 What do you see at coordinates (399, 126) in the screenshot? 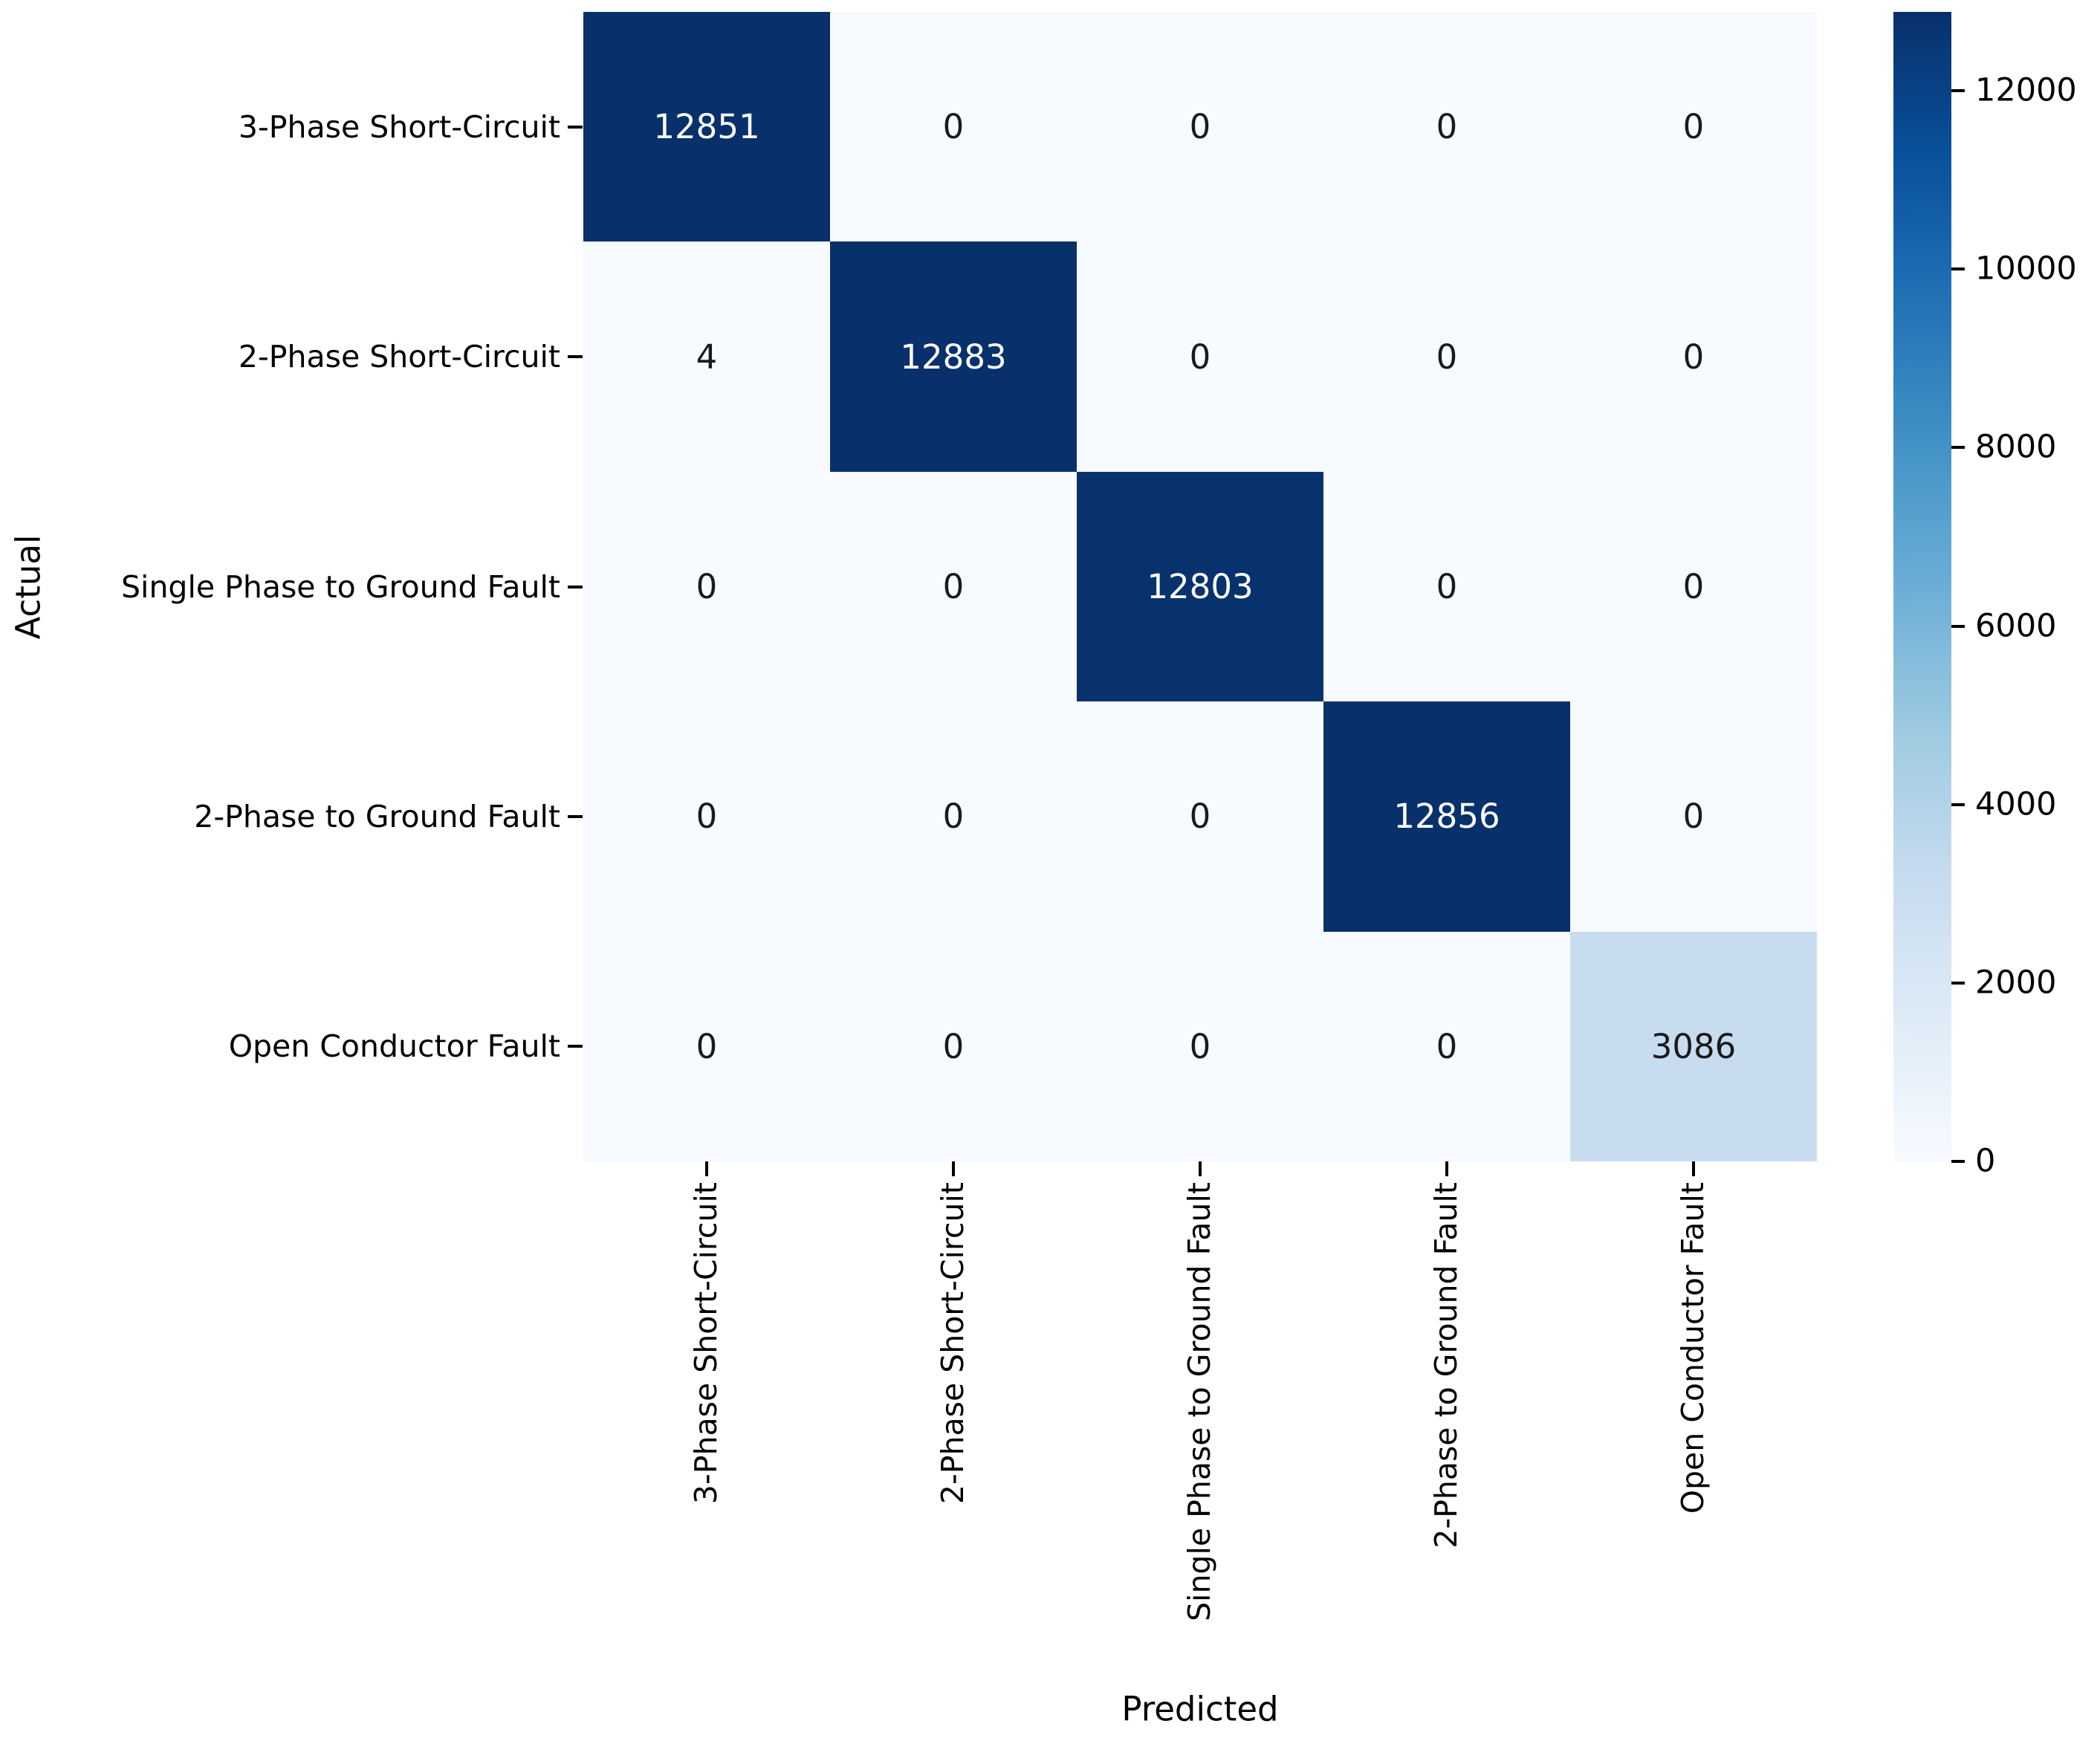
I see `y-tick-label: 3-Phase Short-Circuit` at bounding box center [399, 126].